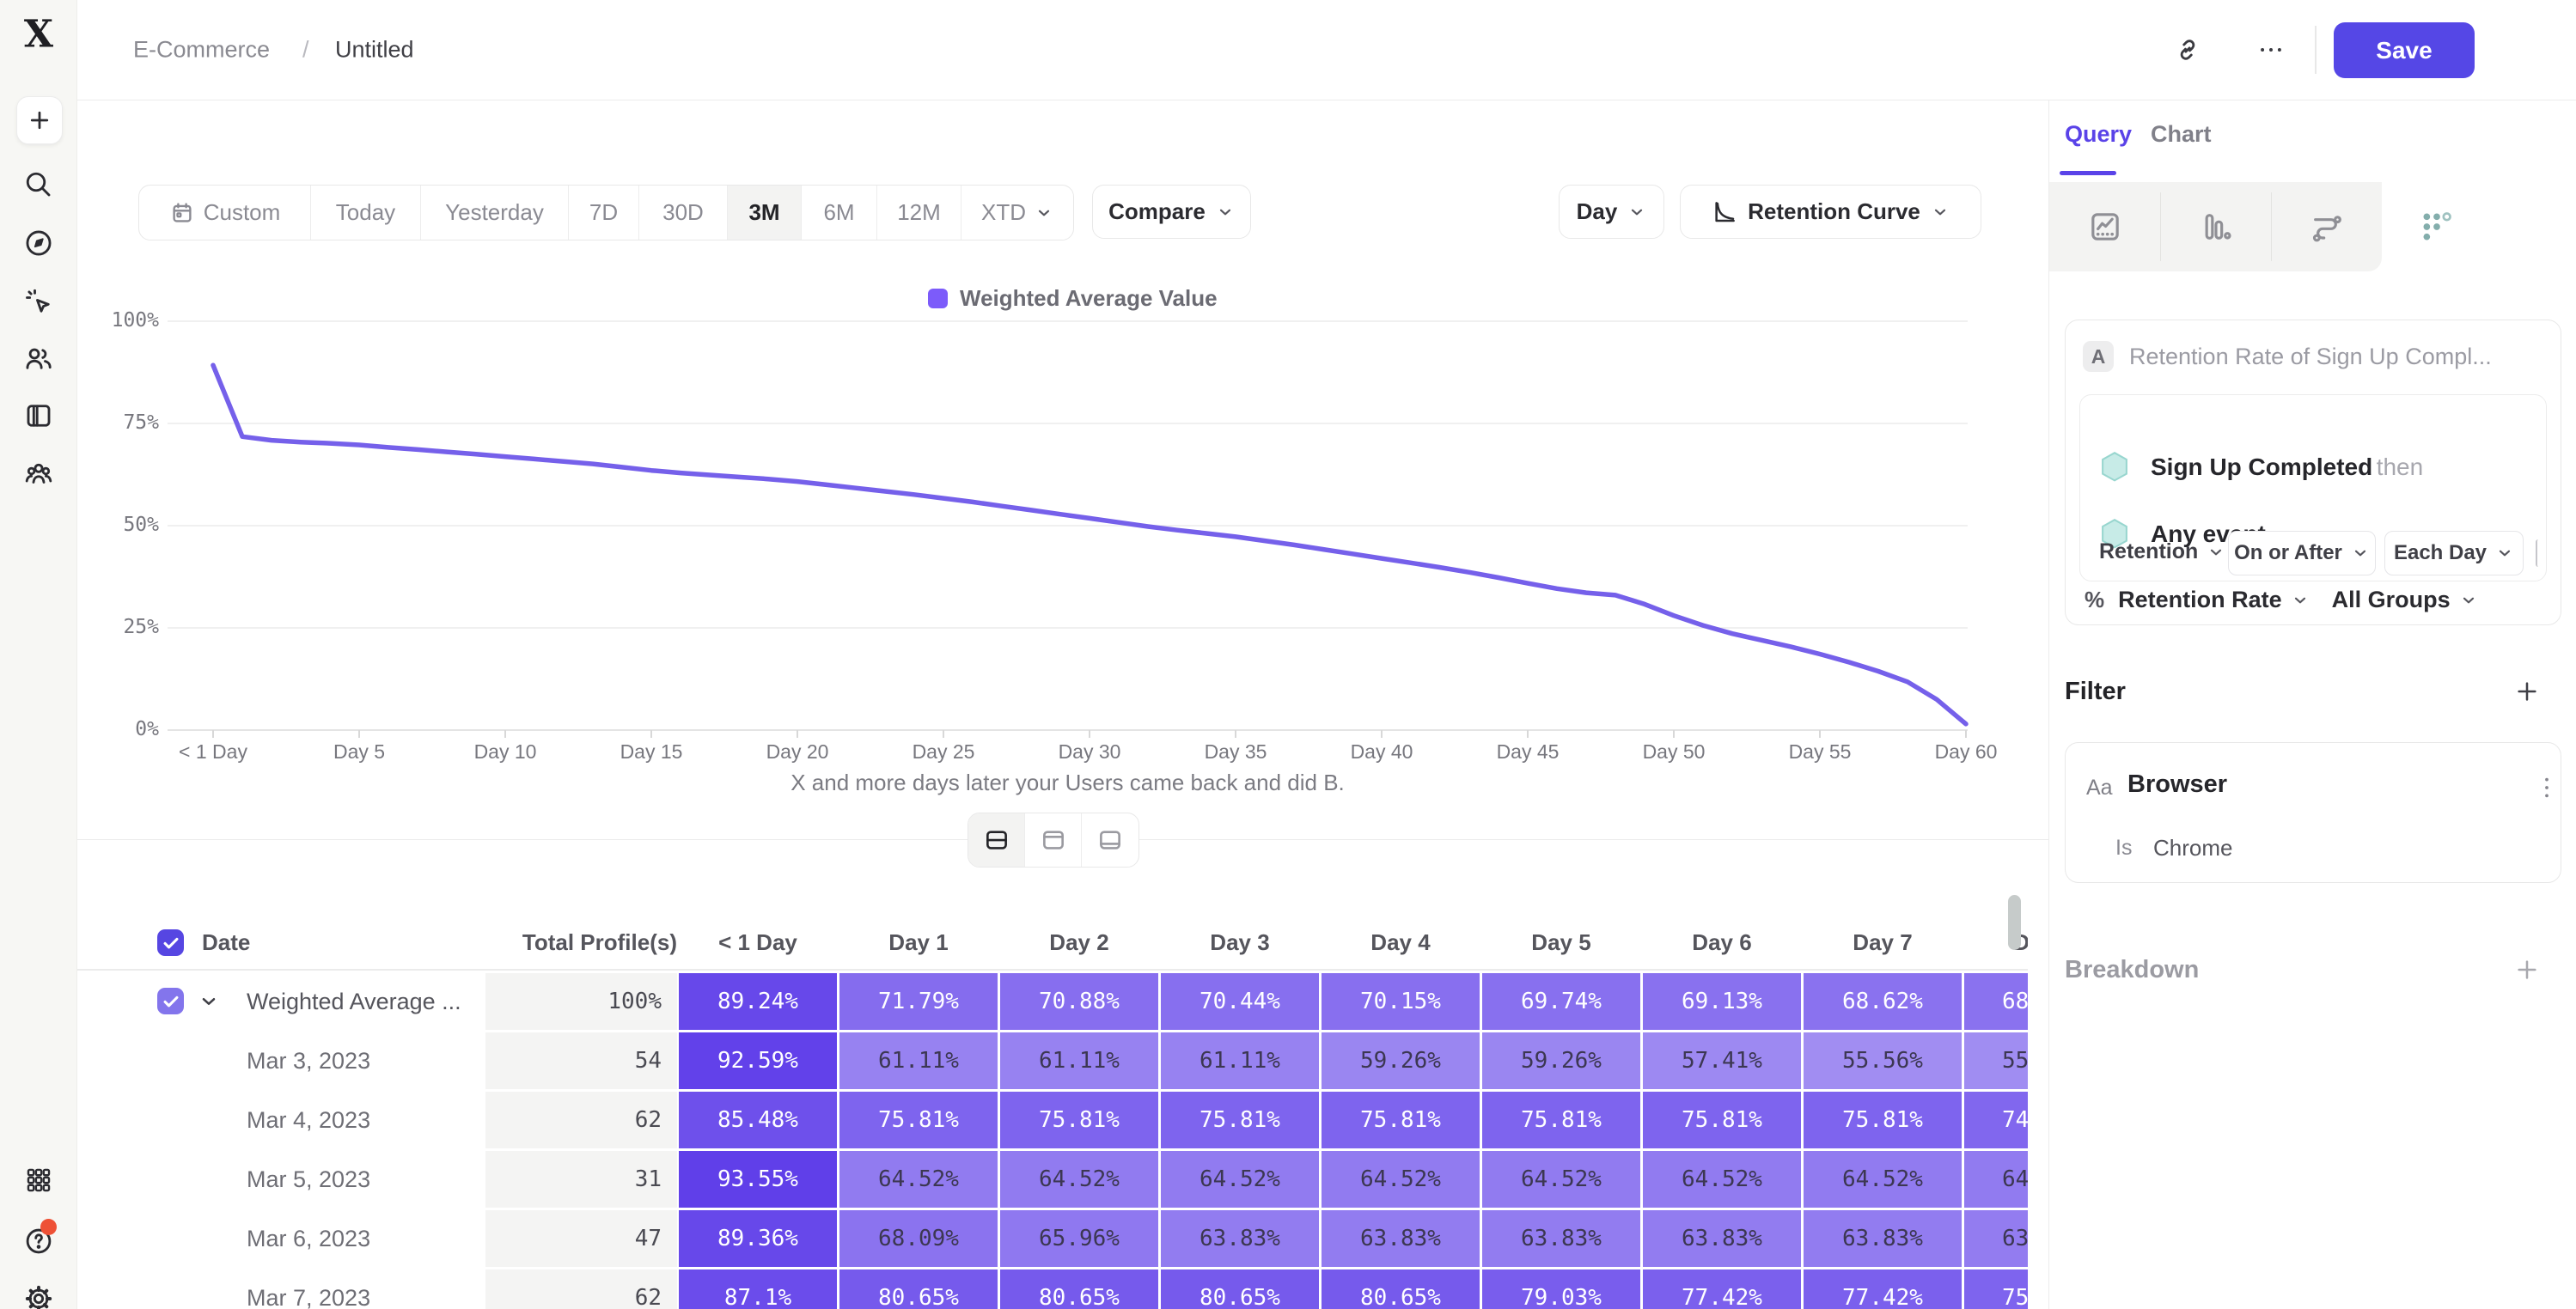 This screenshot has width=2576, height=1309. Describe the element at coordinates (1561, 1289) in the screenshot. I see `retention-cell: 79.03%` at that location.